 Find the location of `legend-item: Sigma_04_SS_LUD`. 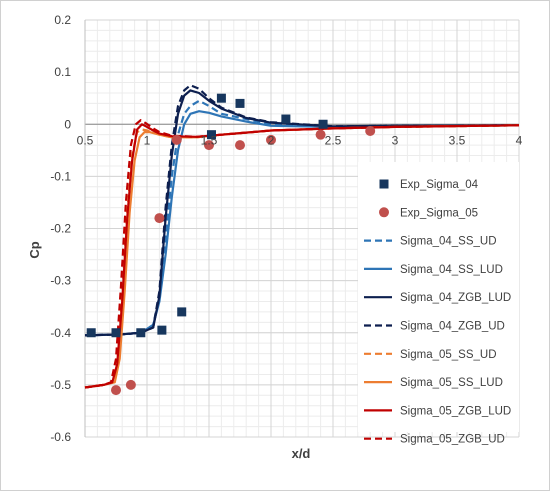

legend-item: Sigma_04_SS_LUD is located at coordinates (433, 270).